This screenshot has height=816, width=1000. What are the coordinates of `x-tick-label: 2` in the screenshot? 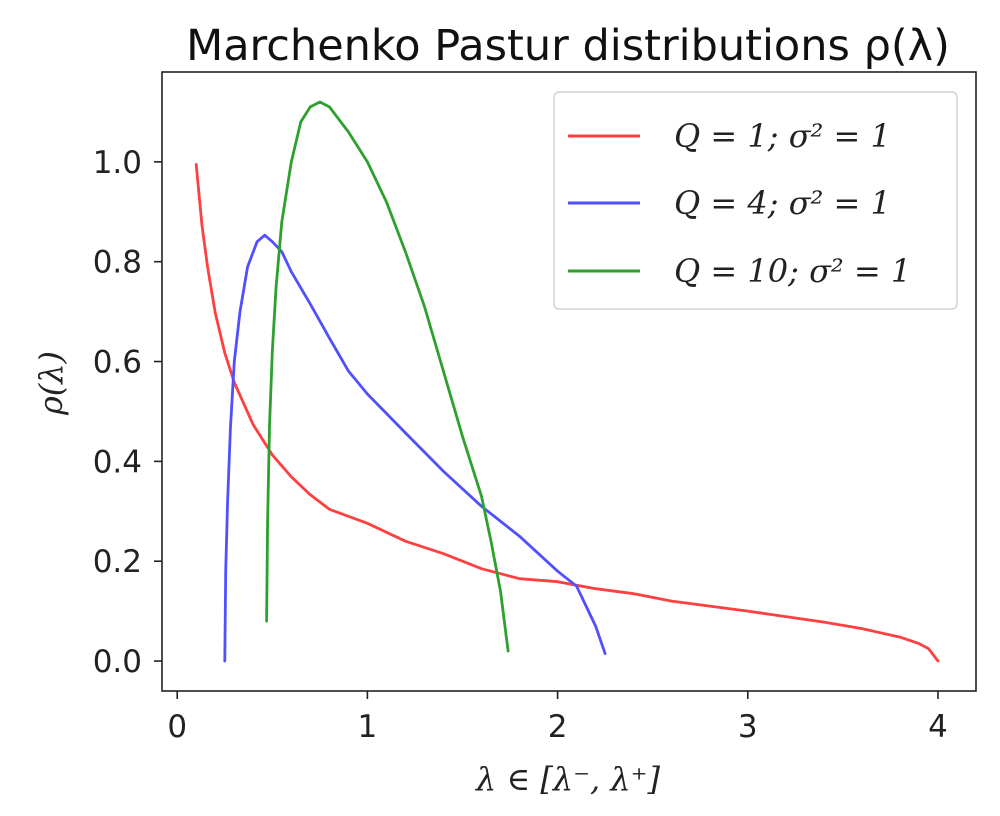 It's located at (558, 727).